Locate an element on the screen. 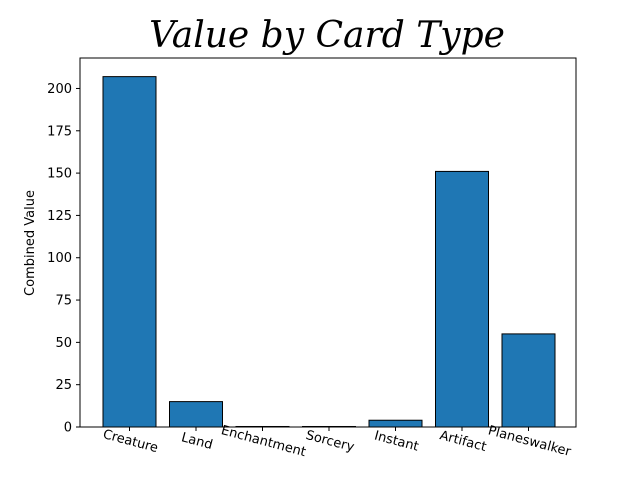  bar-land is located at coordinates (196, 414).